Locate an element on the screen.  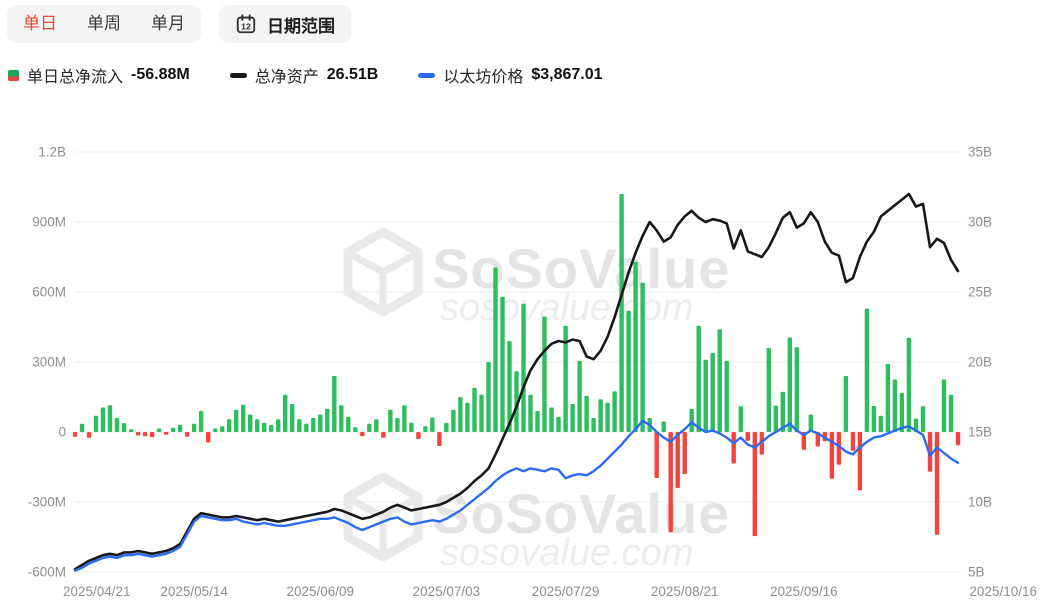
svg-text: 300M is located at coordinates (49, 362).